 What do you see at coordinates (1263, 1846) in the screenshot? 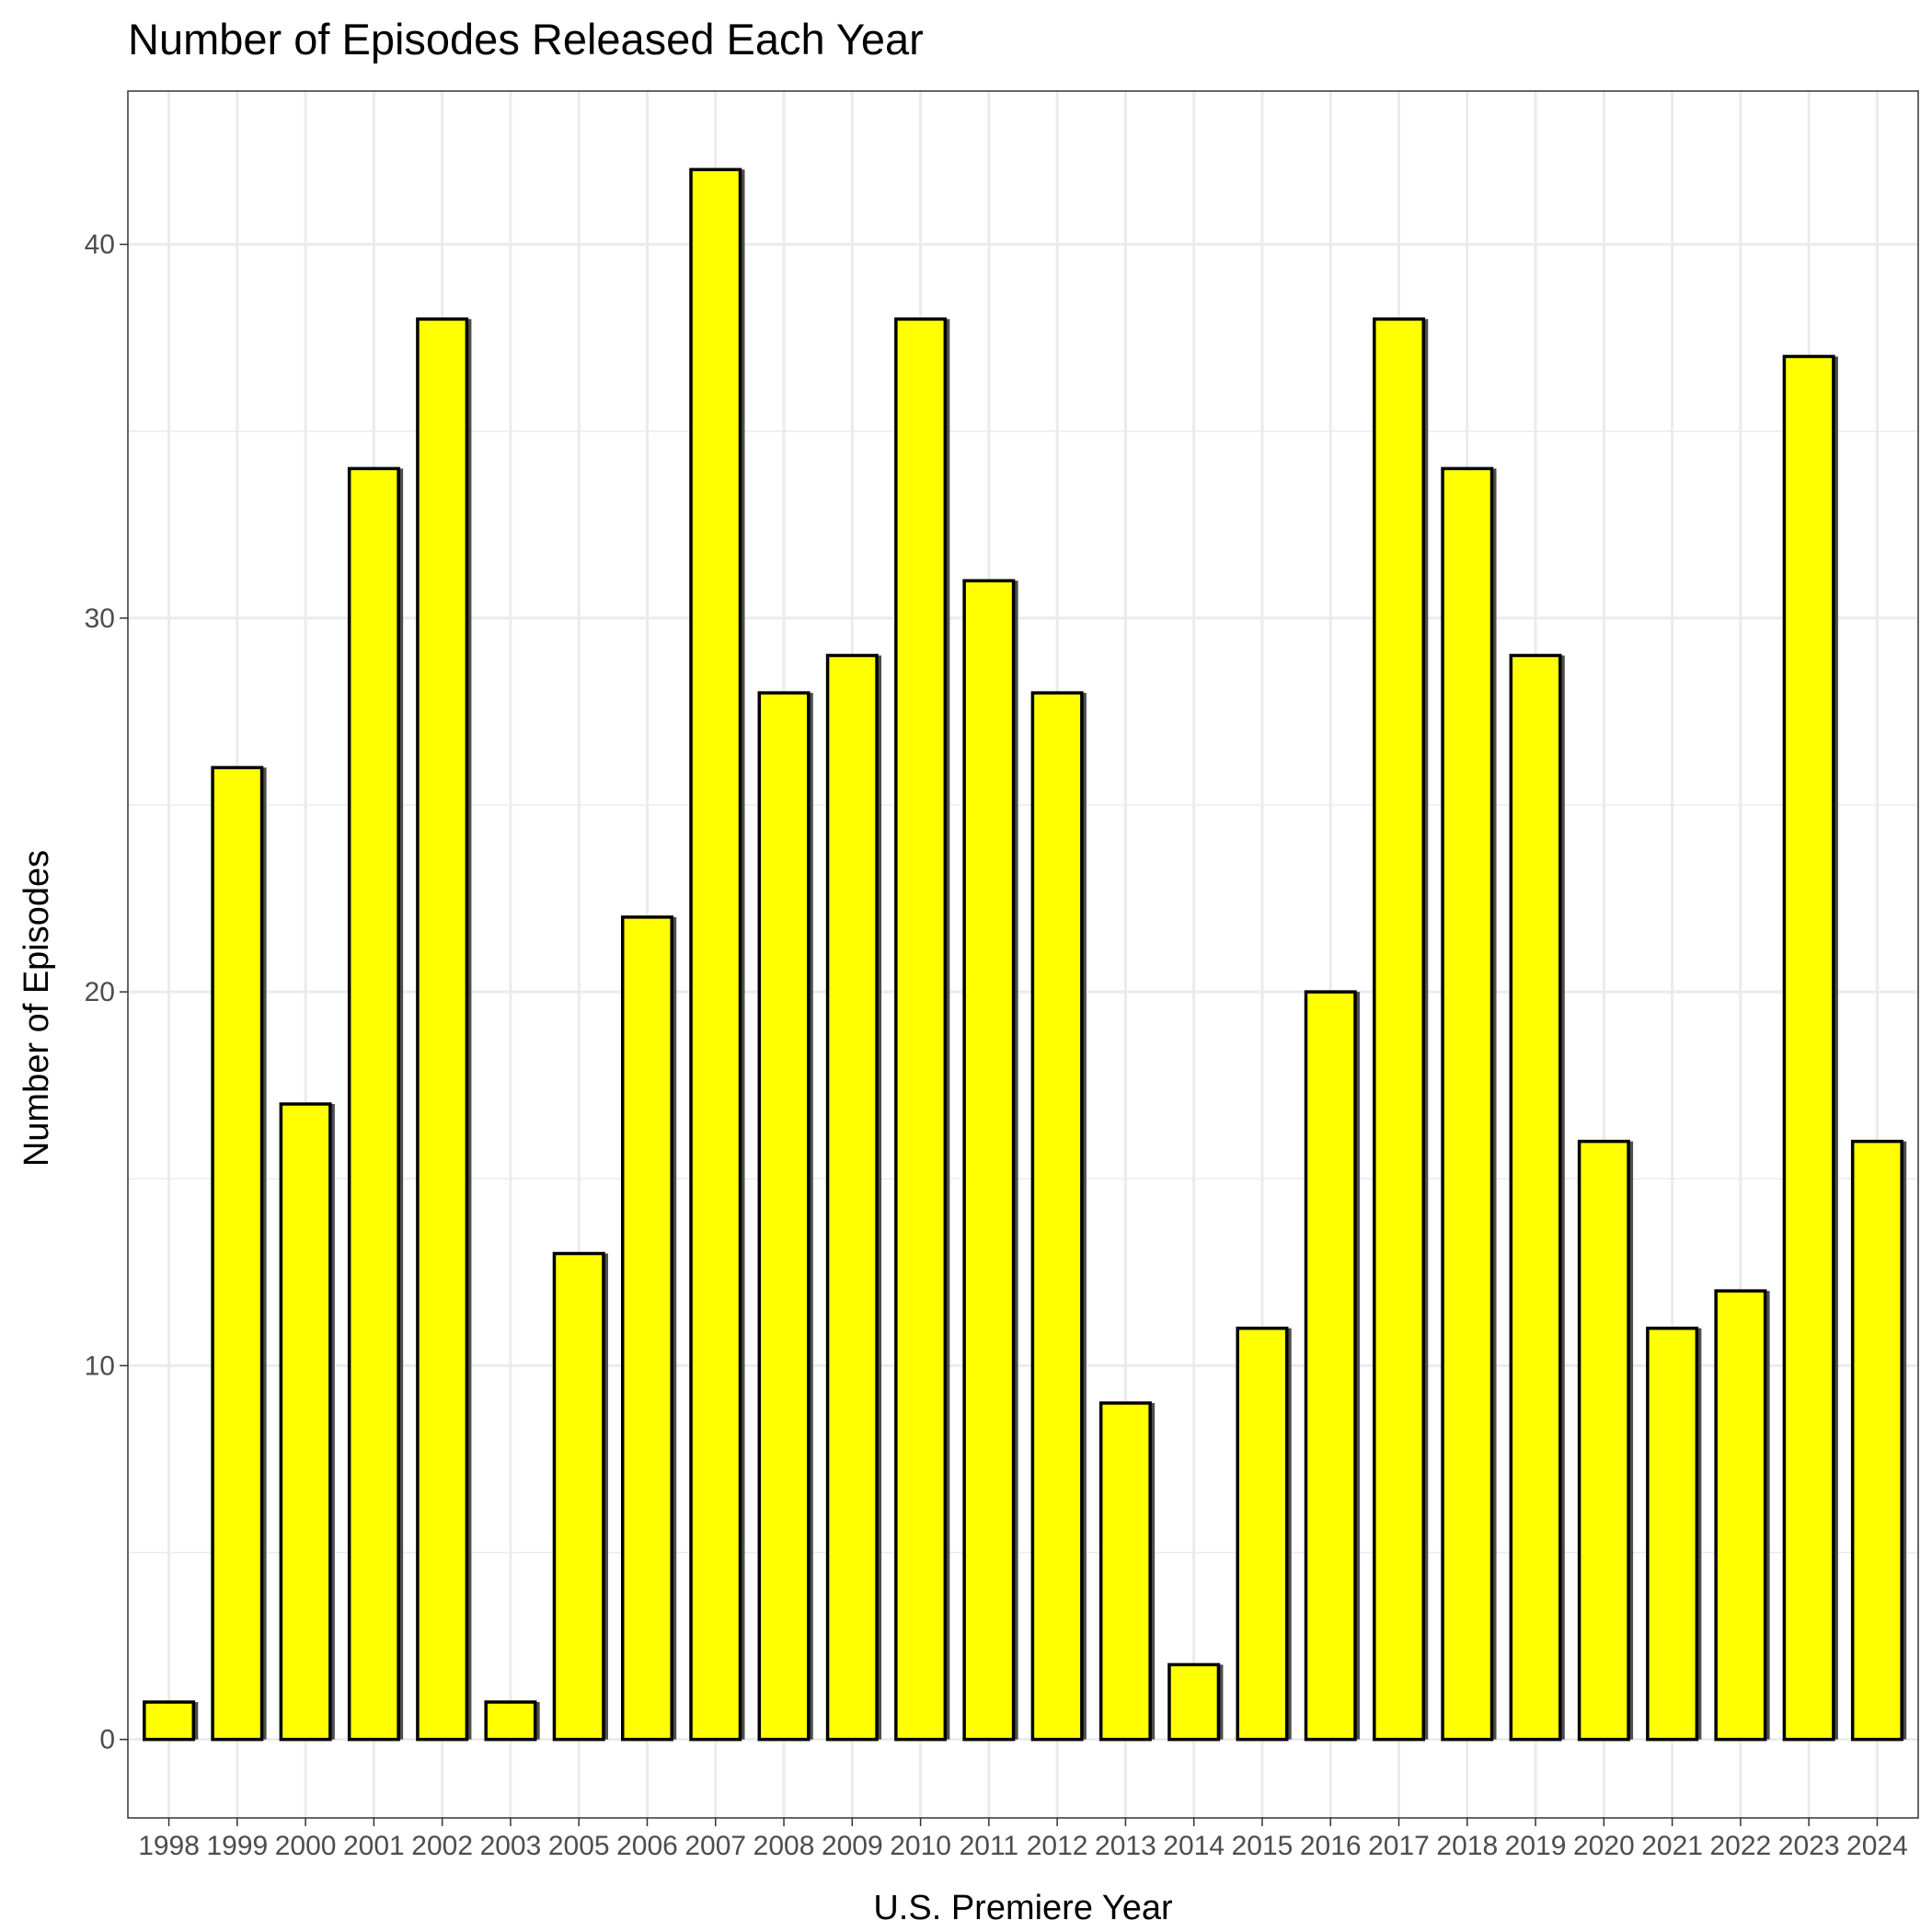
I see `x-tick-label: 2015` at bounding box center [1263, 1846].